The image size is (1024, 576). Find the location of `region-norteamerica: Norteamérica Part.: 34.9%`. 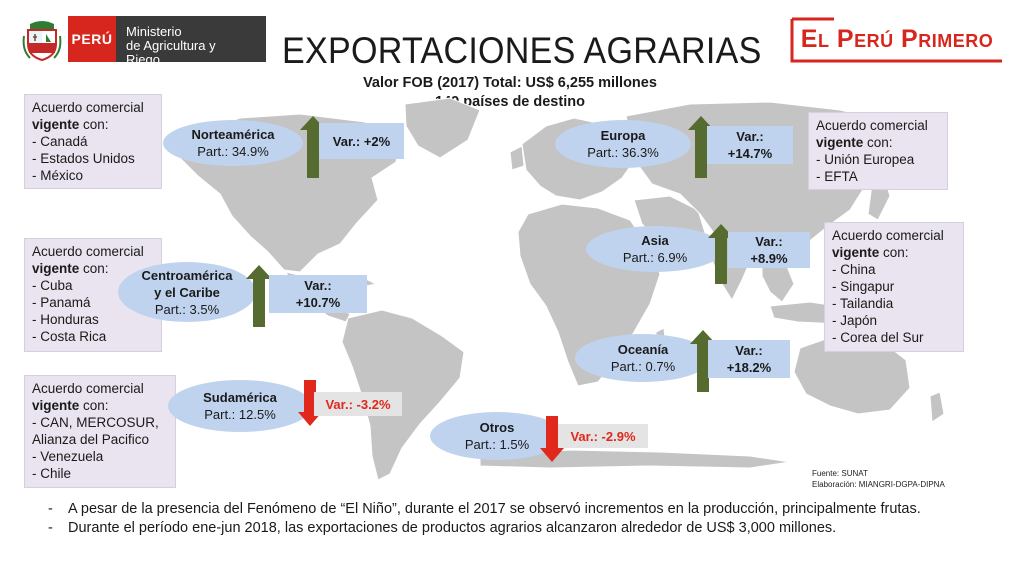

region-norteamerica: Norteamérica Part.: 34.9% is located at coordinates (233, 143).